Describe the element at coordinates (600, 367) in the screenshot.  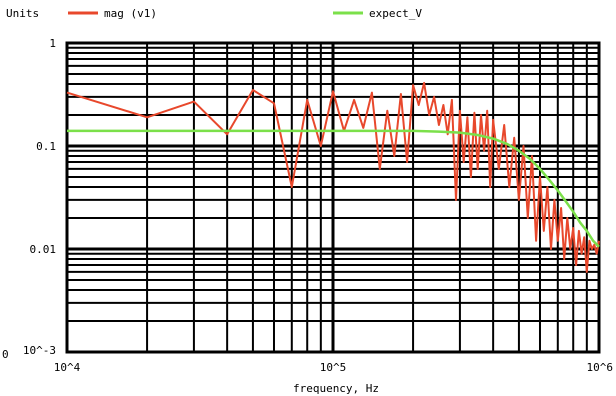
I see `x-tick-label: 10^6` at that location.